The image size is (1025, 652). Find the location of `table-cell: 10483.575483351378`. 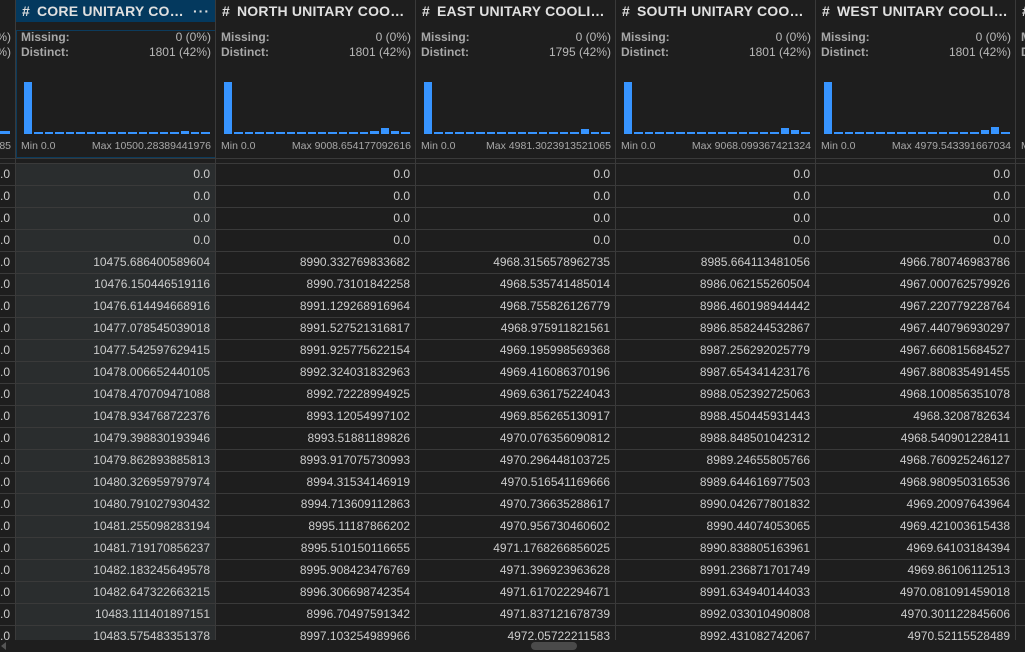

table-cell: 10483.575483351378 is located at coordinates (116, 633).